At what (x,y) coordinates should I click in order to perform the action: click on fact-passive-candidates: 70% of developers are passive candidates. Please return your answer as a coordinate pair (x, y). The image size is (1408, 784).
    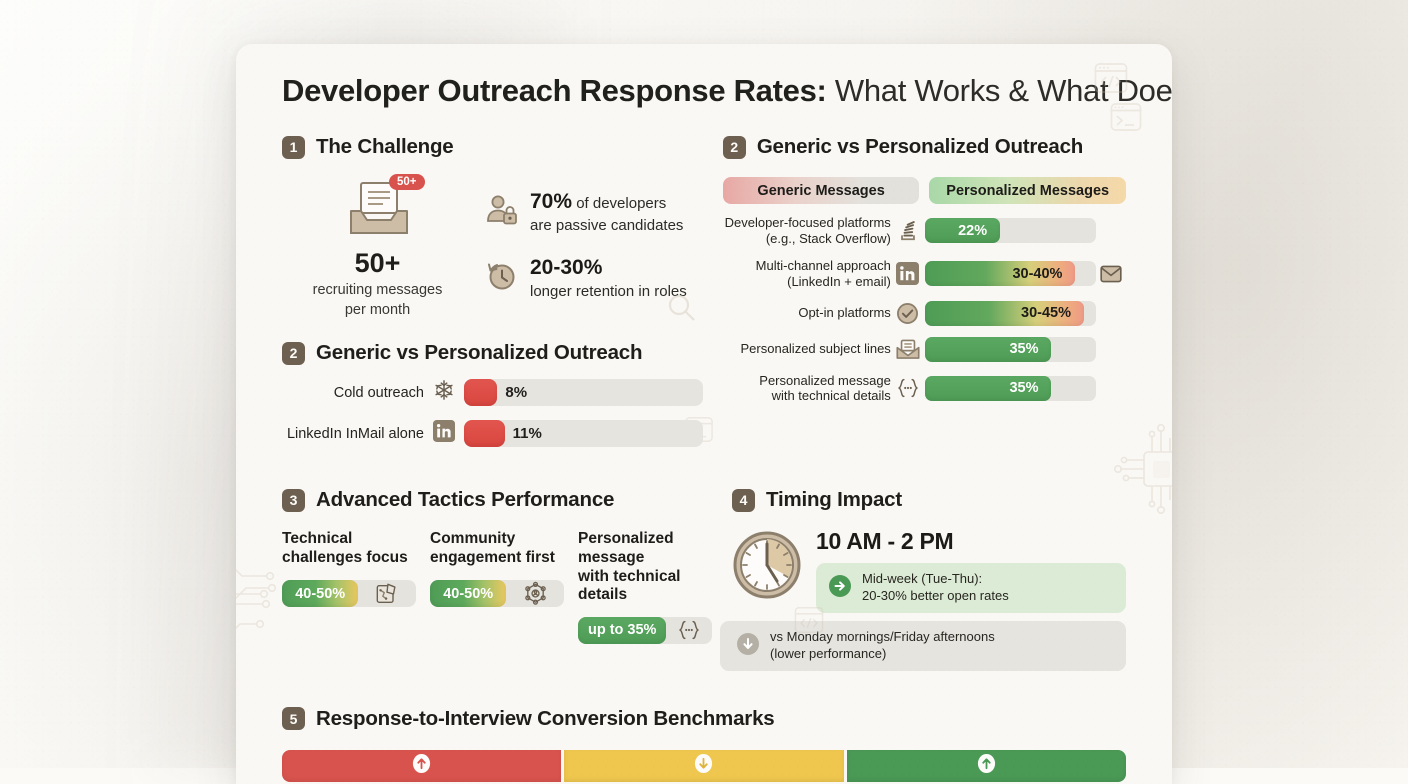
    Looking at the image, I should click on (585, 212).